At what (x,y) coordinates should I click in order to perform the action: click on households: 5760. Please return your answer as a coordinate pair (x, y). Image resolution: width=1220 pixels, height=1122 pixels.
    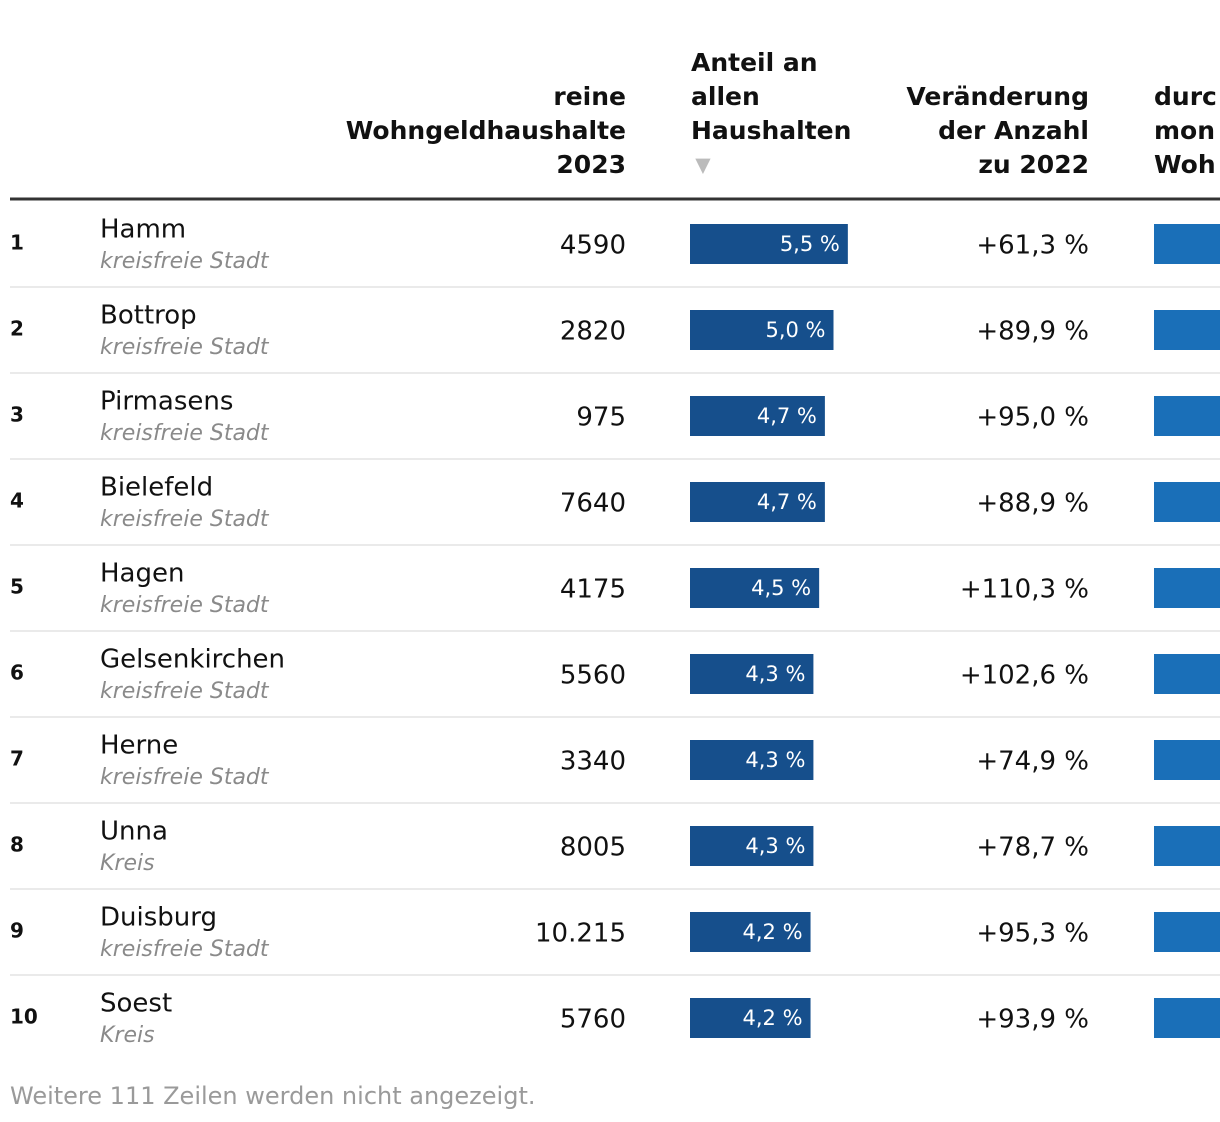
    Looking at the image, I should click on (593, 1020).